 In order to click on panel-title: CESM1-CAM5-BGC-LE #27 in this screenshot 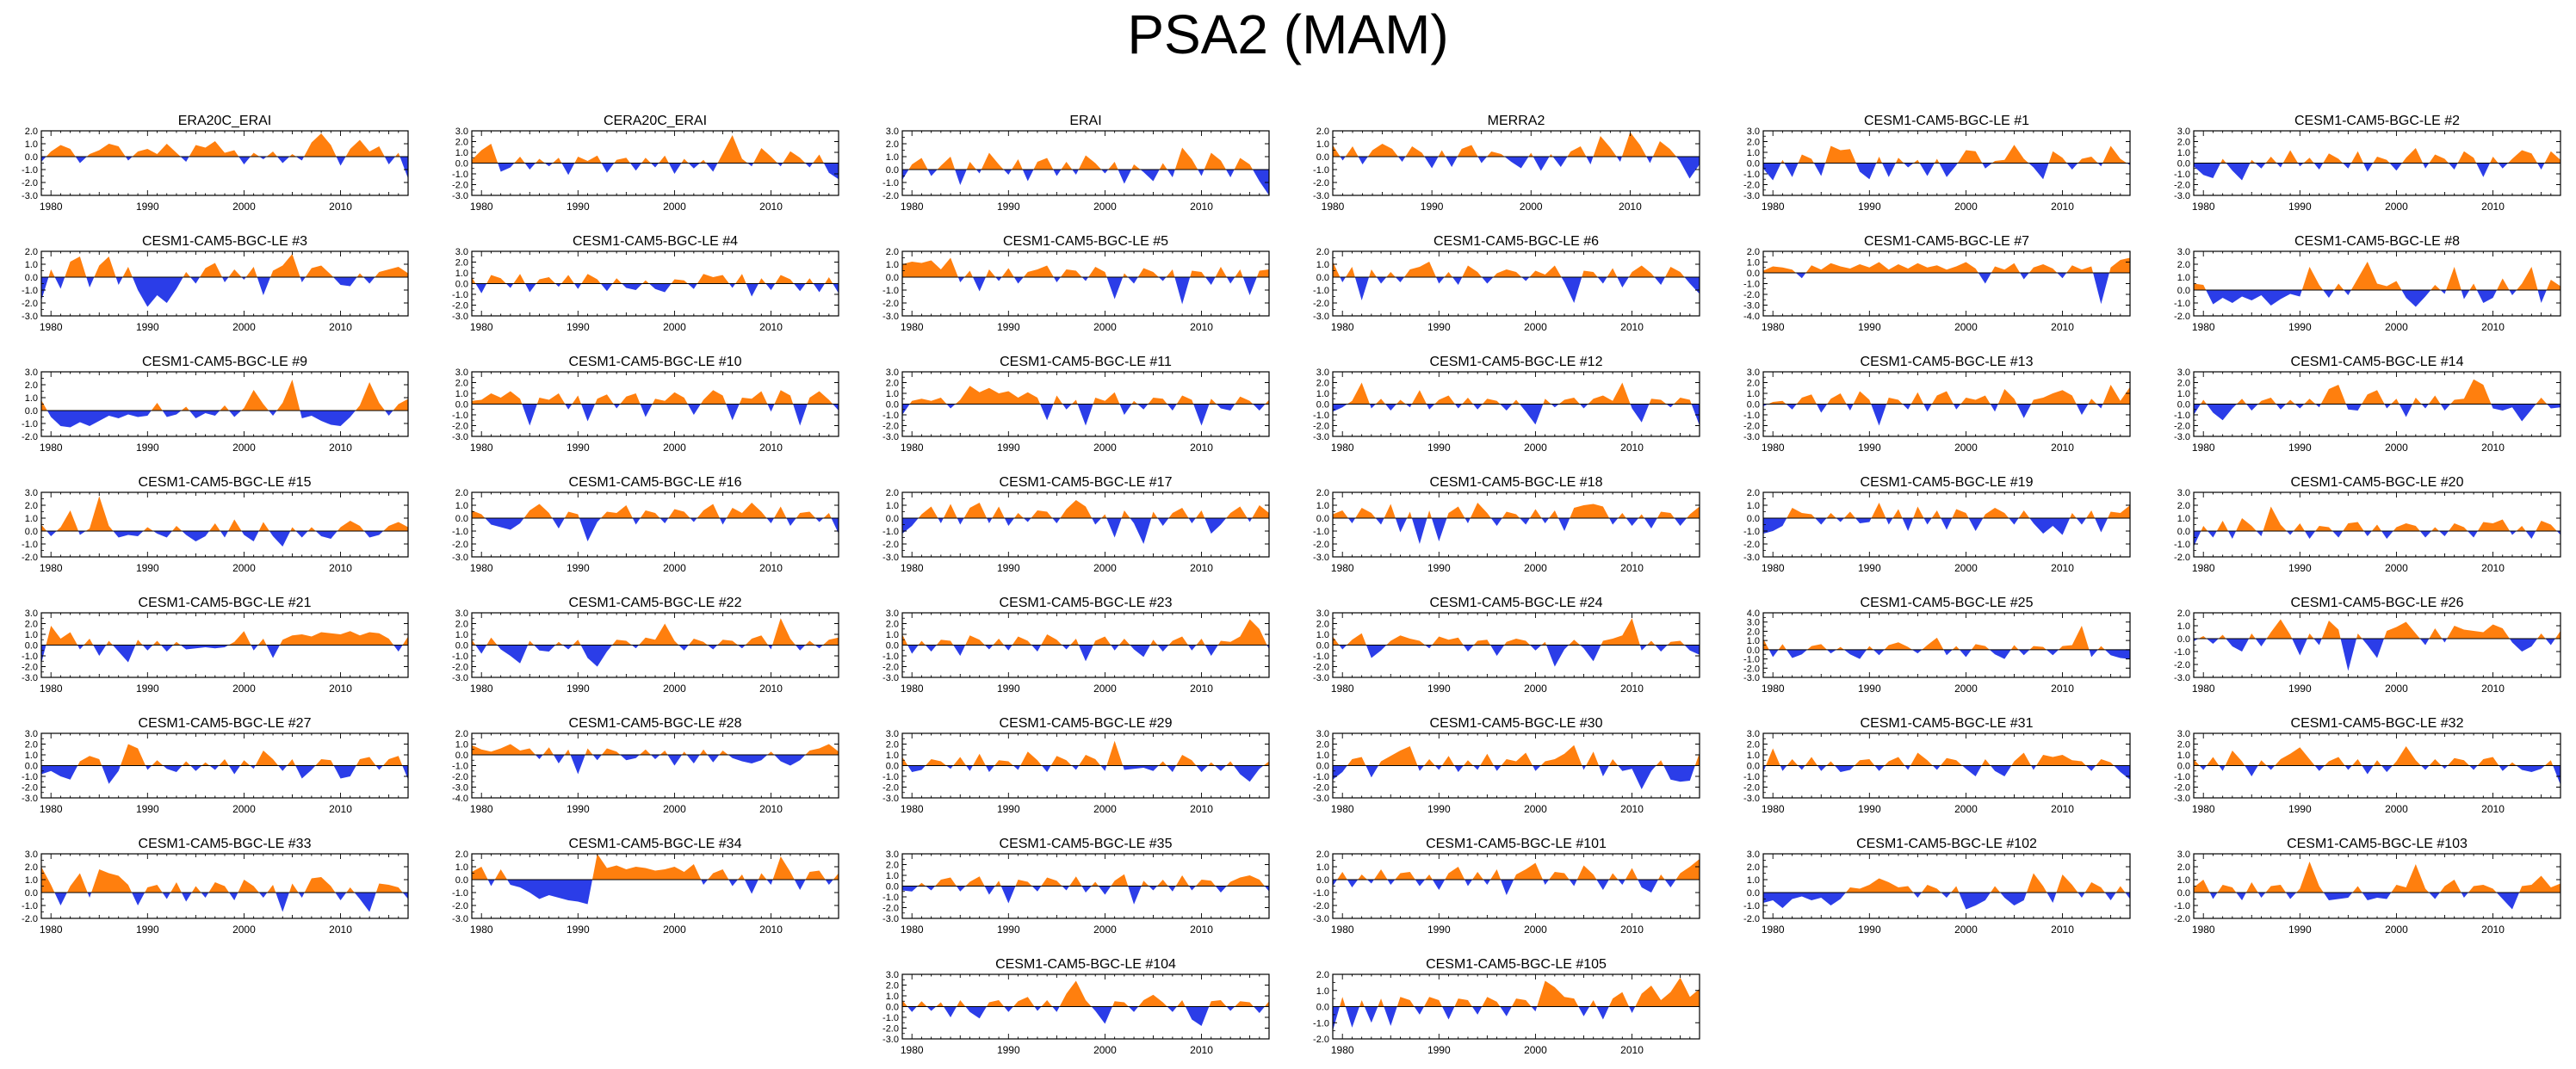, I will do `click(226, 724)`.